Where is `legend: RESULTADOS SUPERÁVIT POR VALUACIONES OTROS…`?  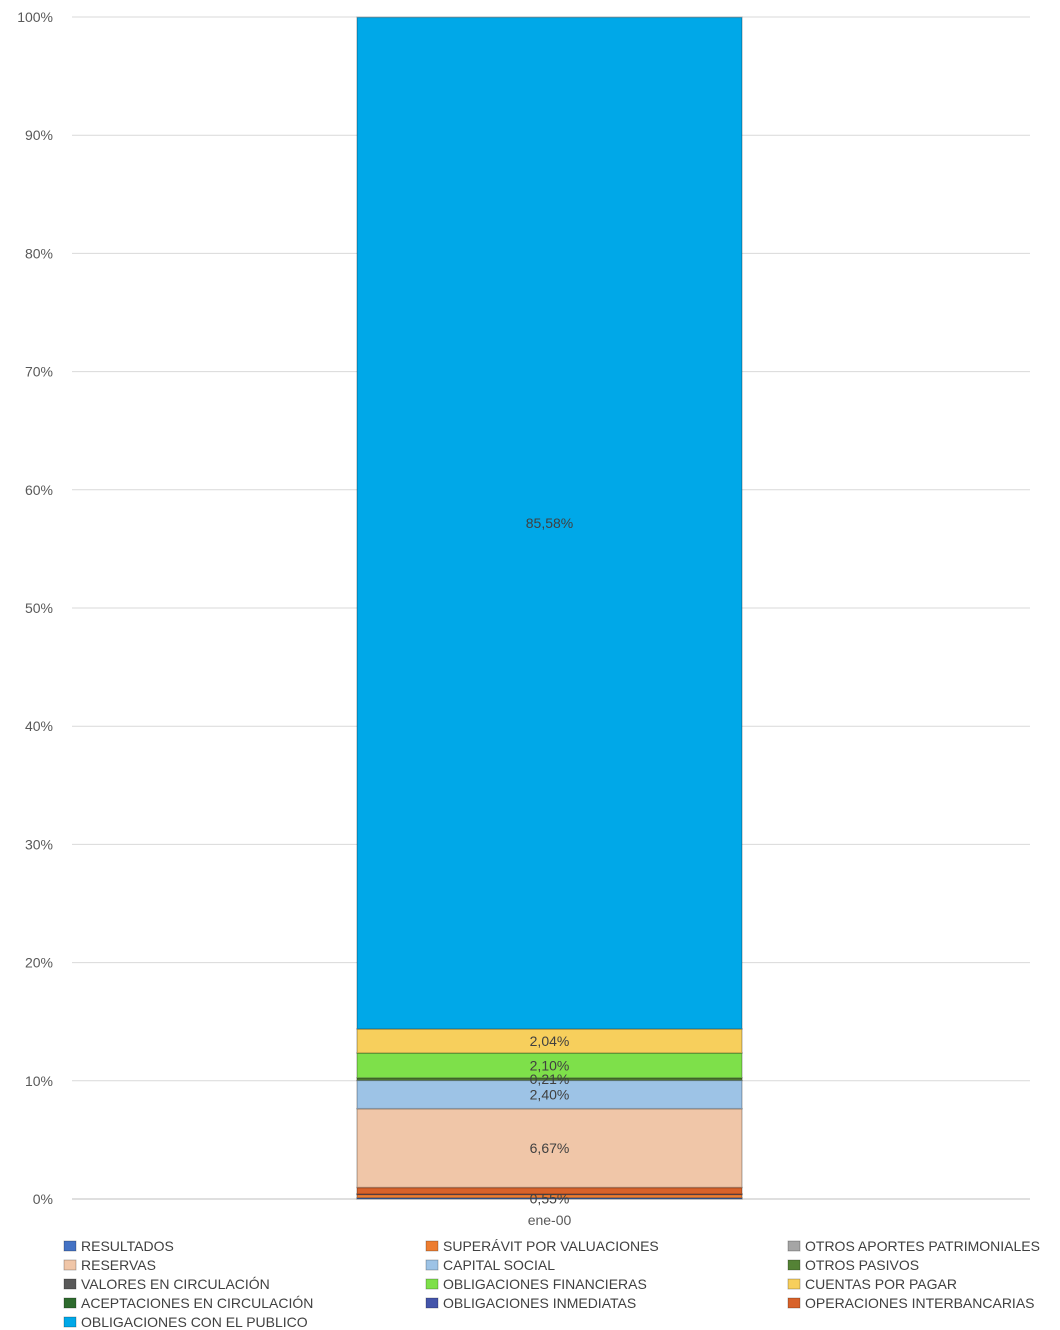
legend: RESULTADOS SUPERÁVIT POR VALUACIONES OTROS… is located at coordinates (551, 1284).